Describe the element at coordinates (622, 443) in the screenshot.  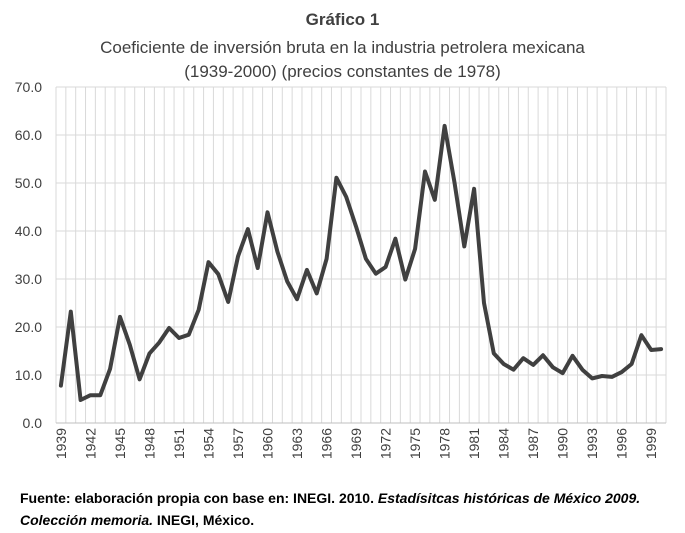
I see `x-tick-label: 1996` at that location.